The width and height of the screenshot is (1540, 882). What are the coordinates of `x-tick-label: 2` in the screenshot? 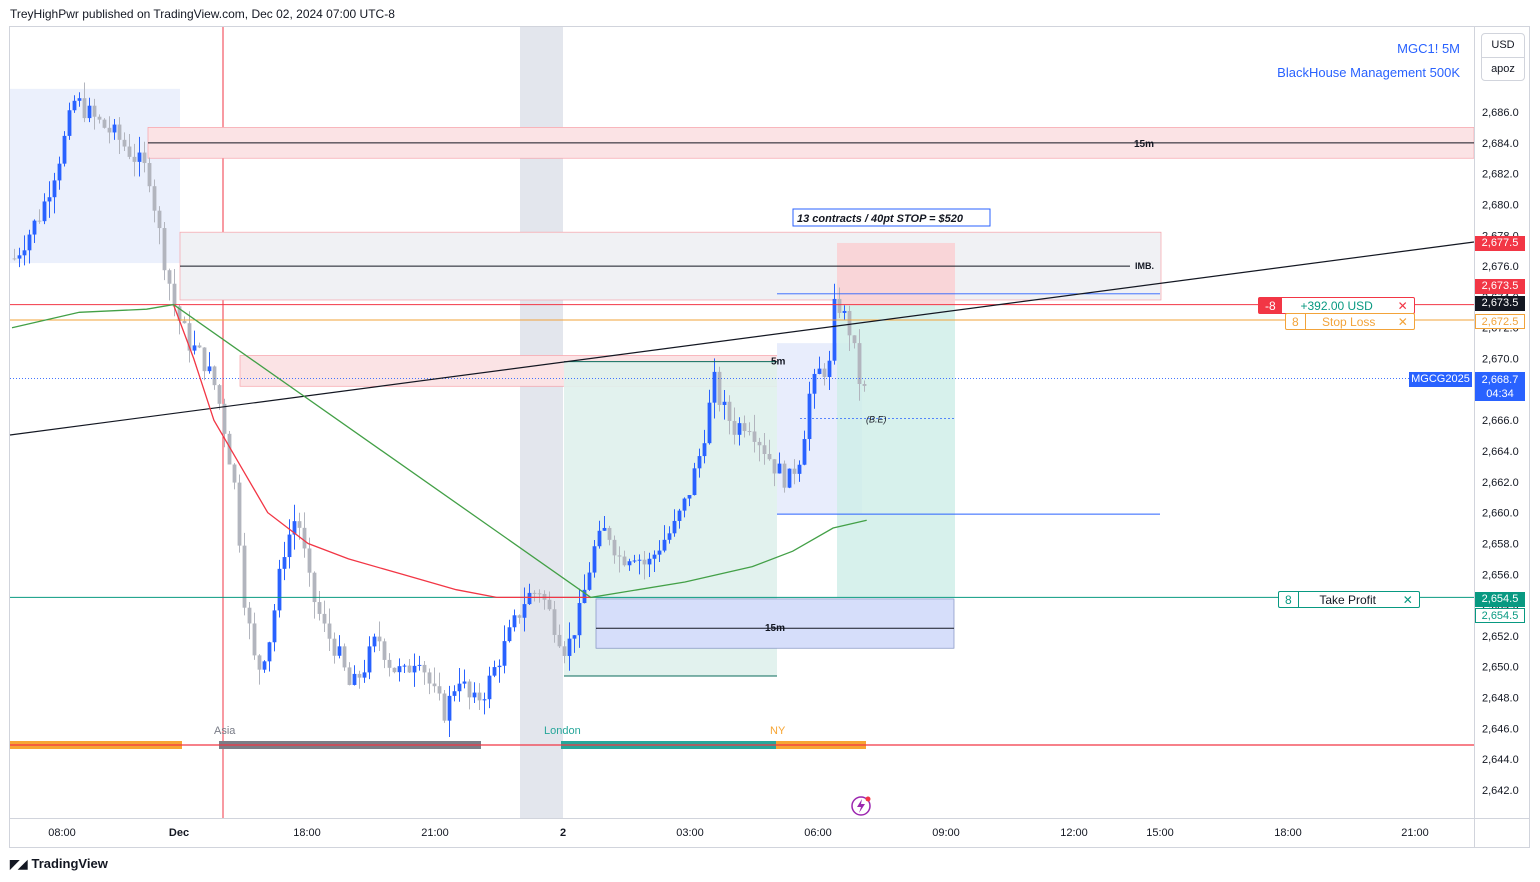 It's located at (563, 833).